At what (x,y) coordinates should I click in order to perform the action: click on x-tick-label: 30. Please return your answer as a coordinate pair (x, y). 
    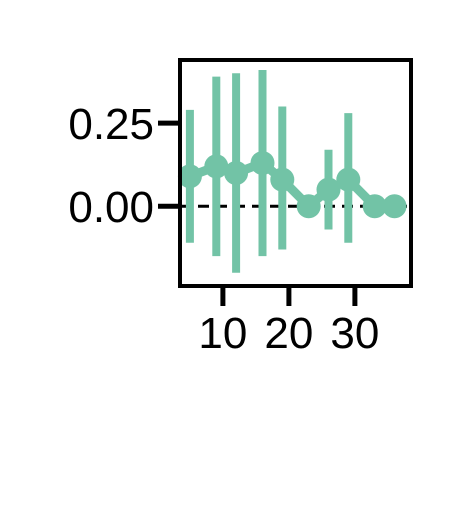
    Looking at the image, I should click on (354, 333).